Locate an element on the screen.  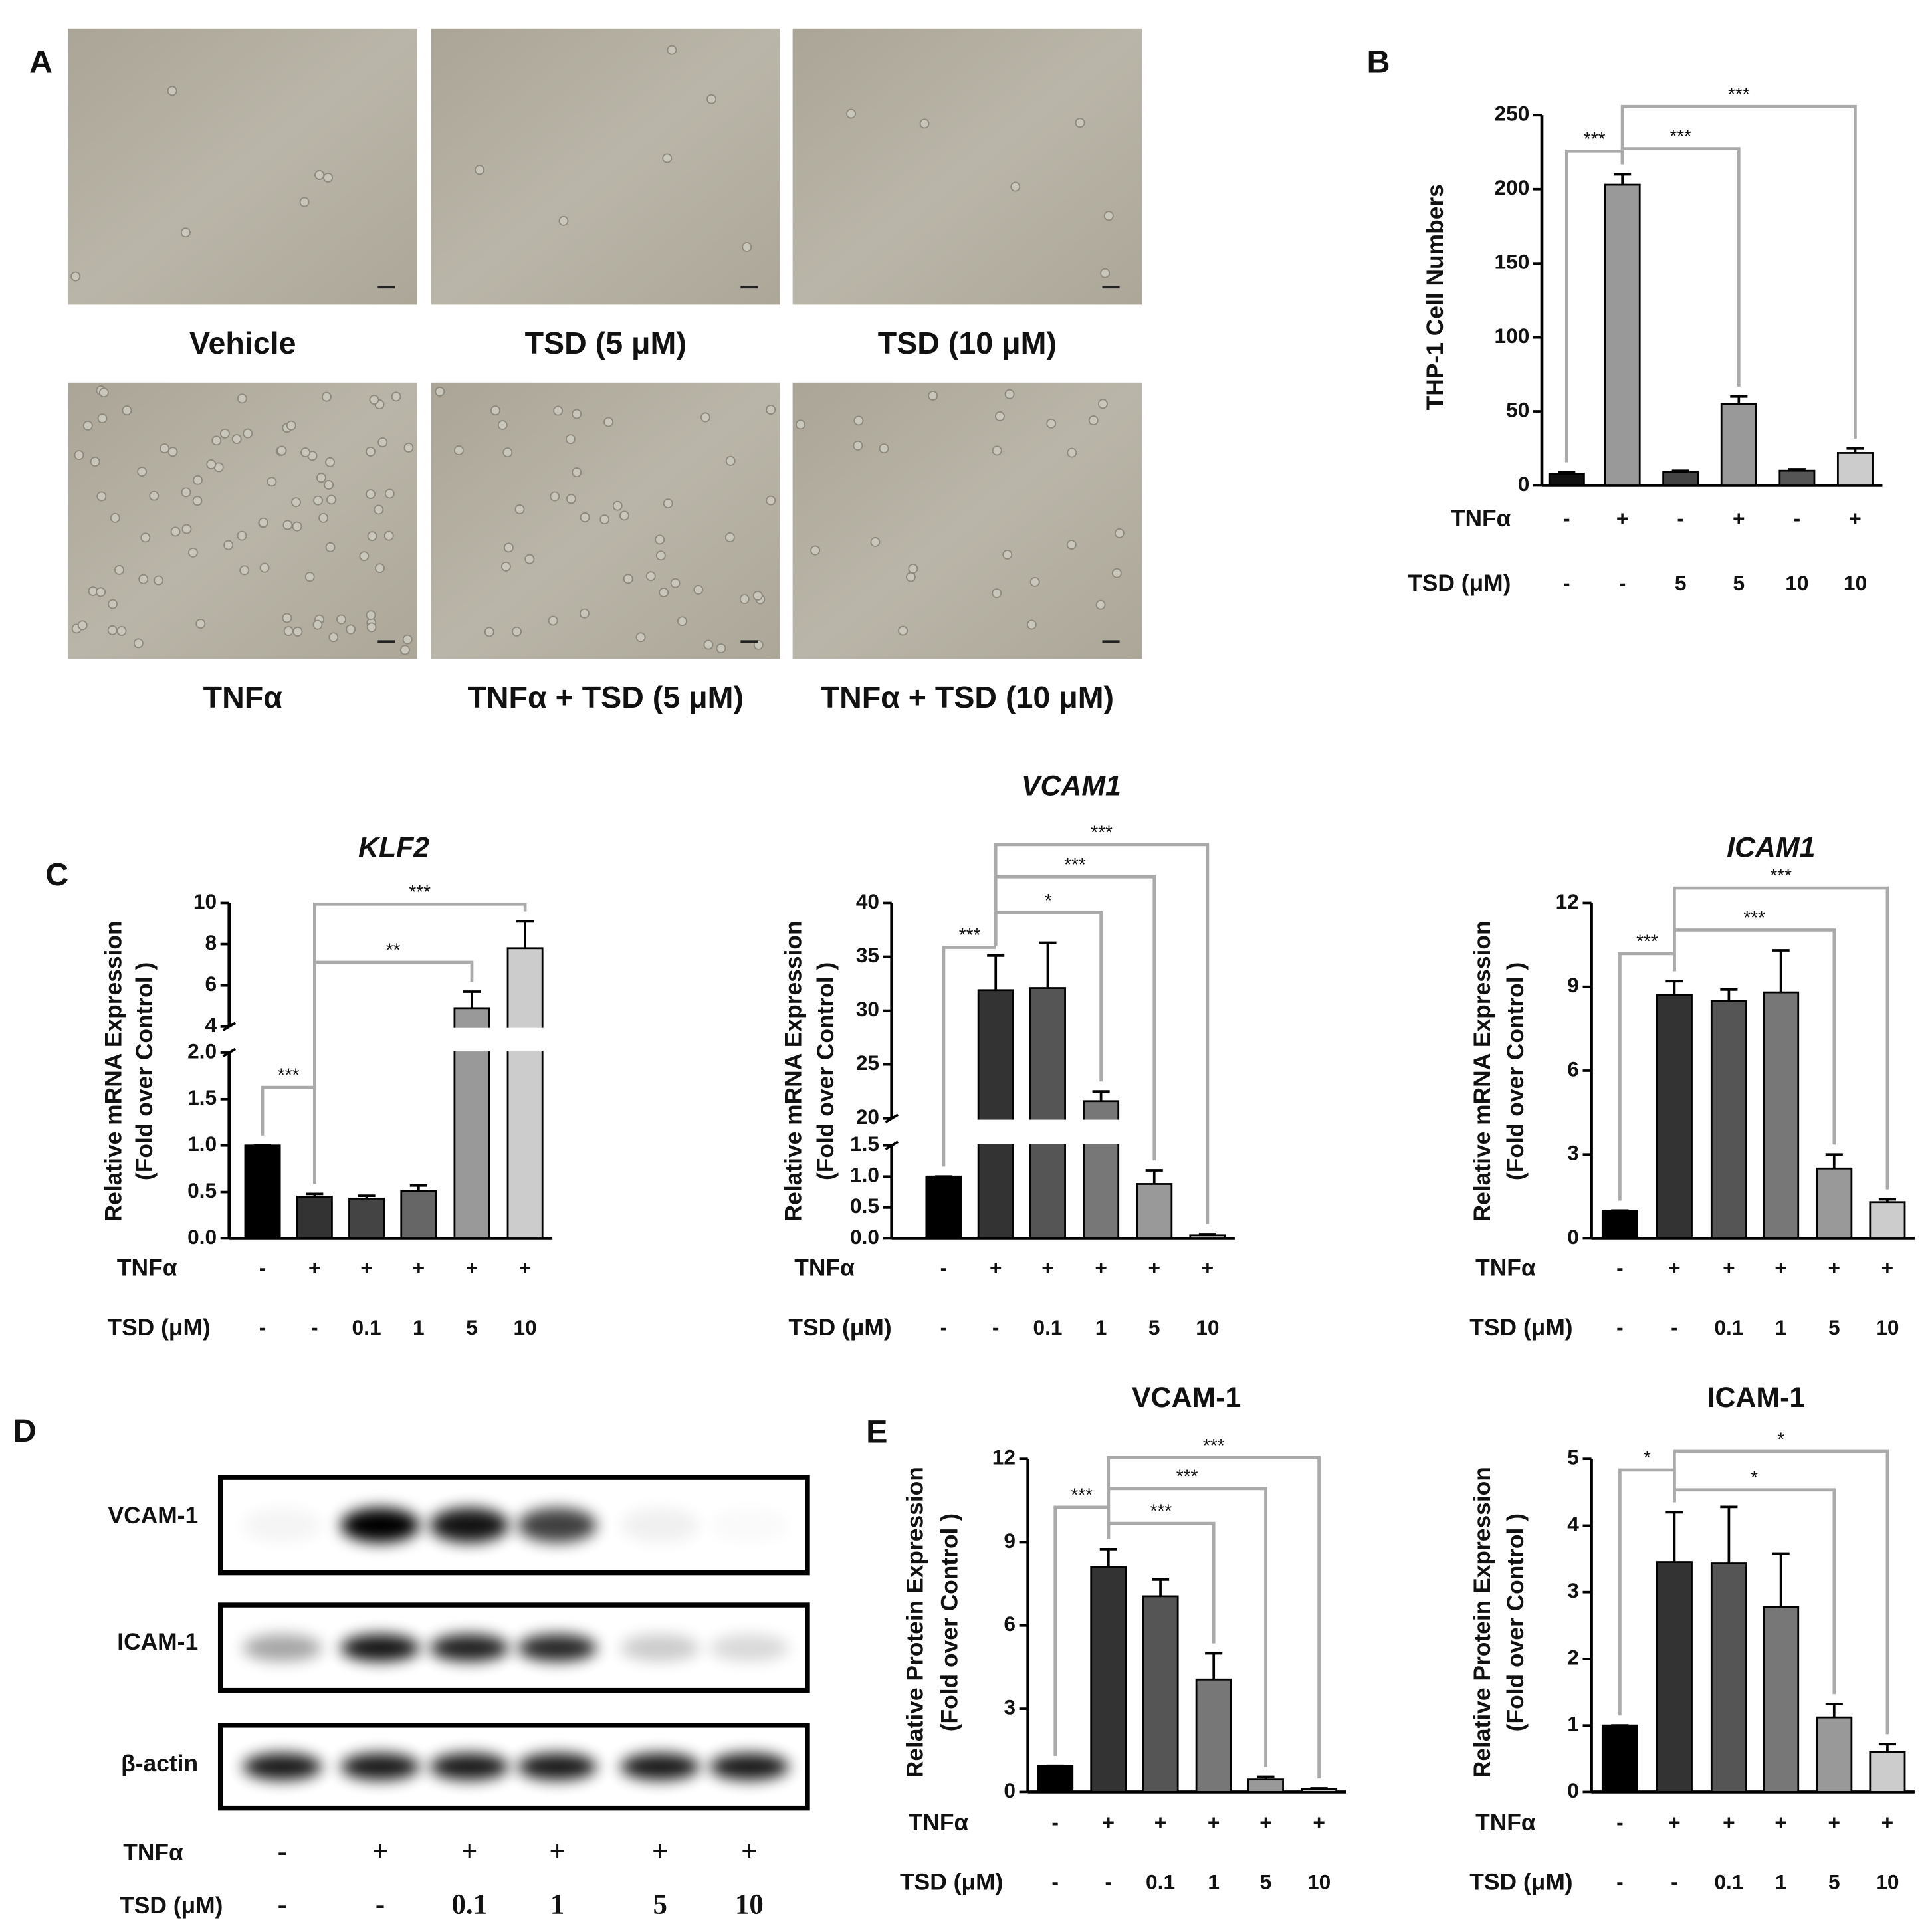
y-tick-label: 250 is located at coordinates (1512, 114).